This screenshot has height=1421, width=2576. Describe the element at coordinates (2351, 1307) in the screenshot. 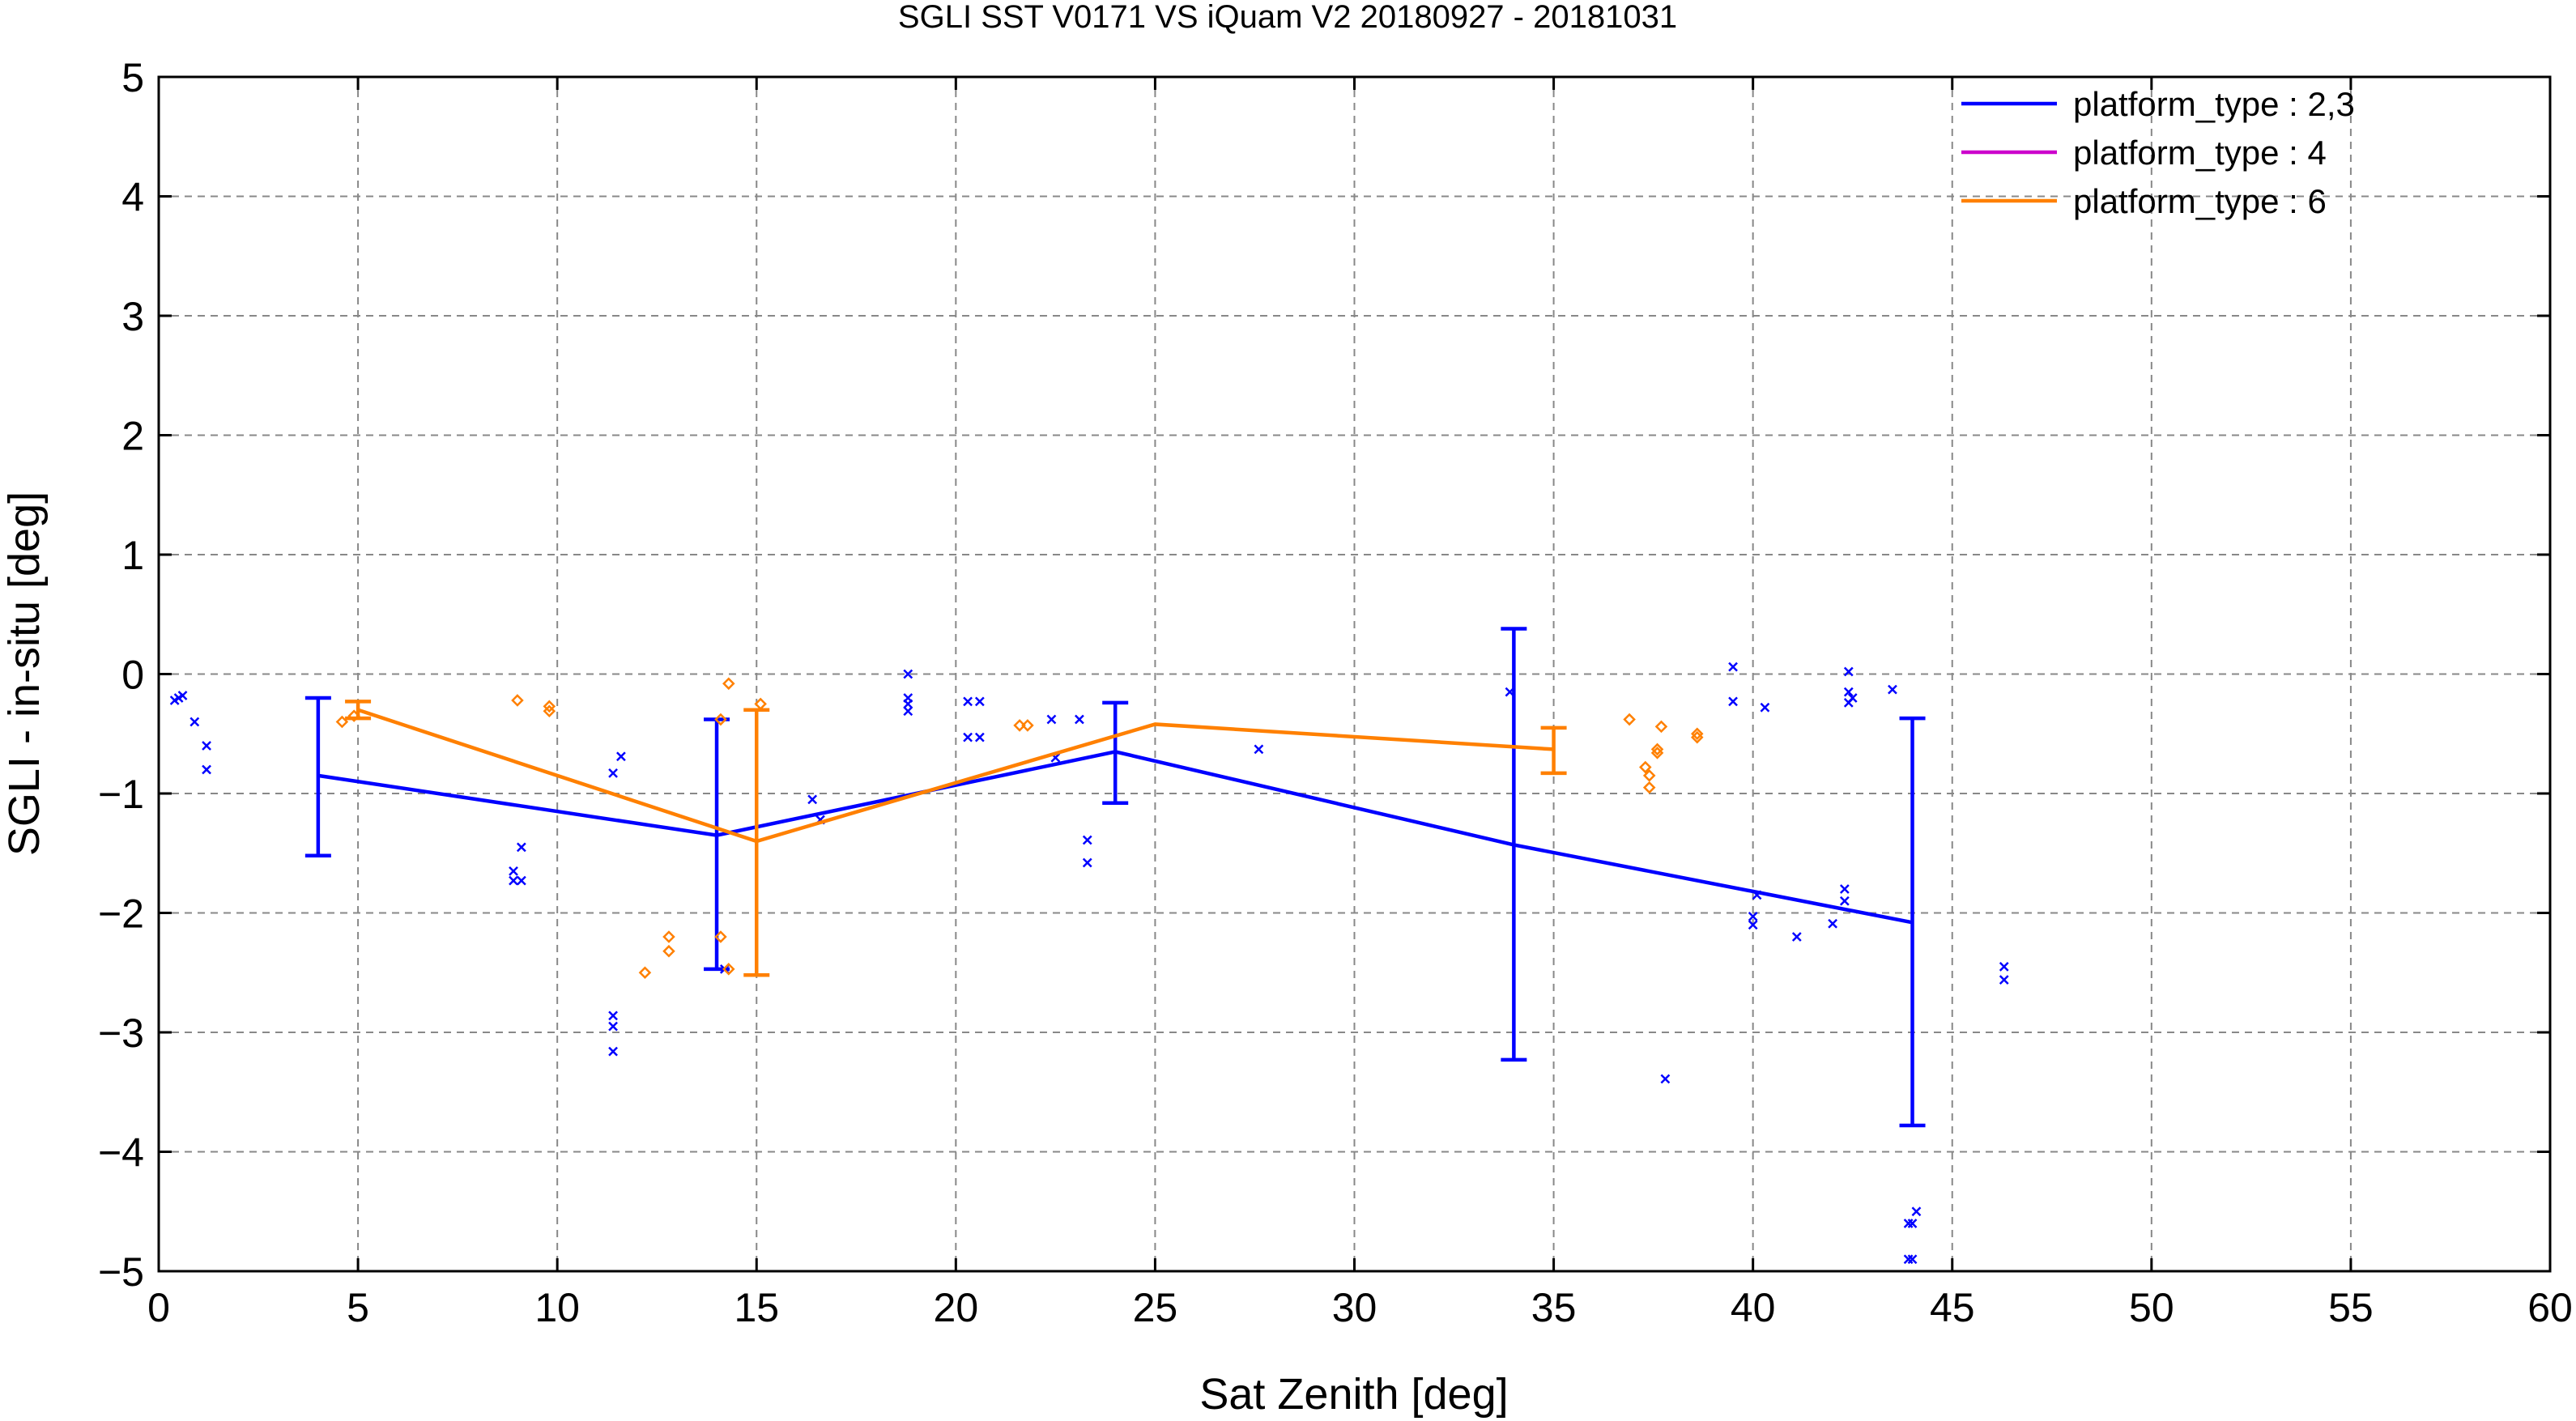

I see `x-tick-label: 55` at that location.